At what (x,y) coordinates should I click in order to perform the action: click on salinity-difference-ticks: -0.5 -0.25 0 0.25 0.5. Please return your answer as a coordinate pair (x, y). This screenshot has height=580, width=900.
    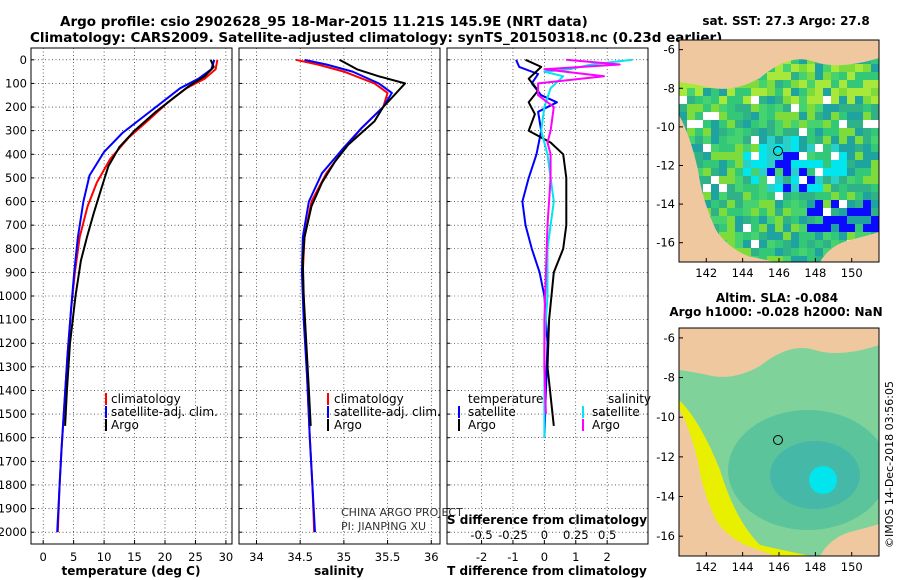
    Looking at the image, I should click on (543, 535).